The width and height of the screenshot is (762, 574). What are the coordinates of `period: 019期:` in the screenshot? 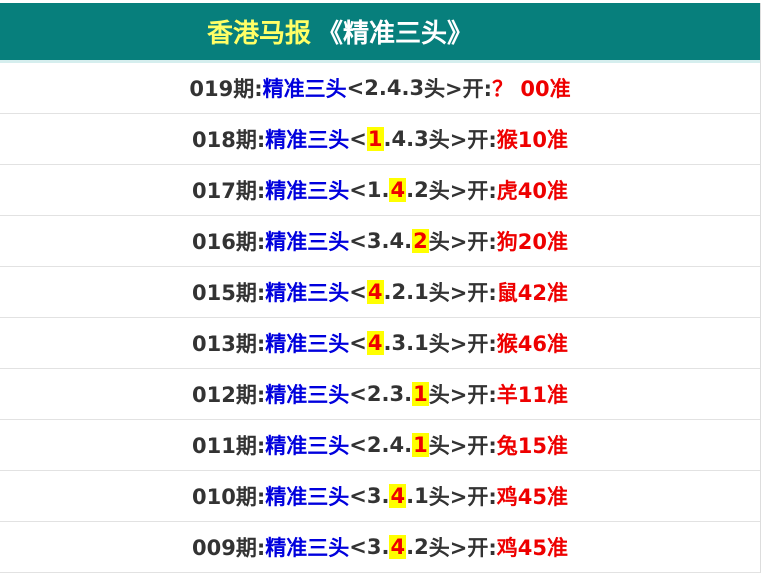 It's located at (226, 89).